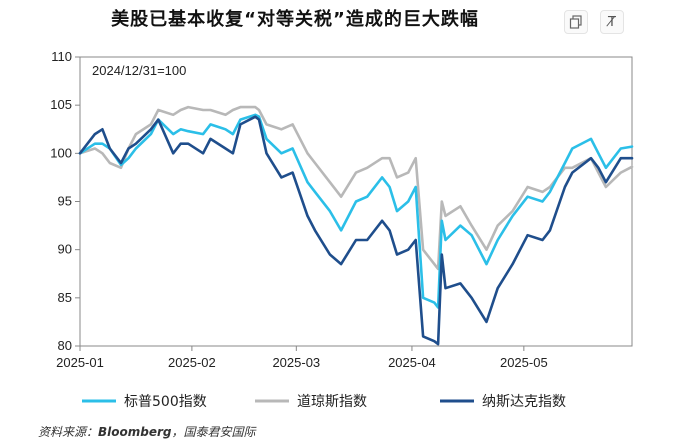 The width and height of the screenshot is (674, 445). Describe the element at coordinates (135, 432) in the screenshot. I see `source-name: Bloomberg` at that location.